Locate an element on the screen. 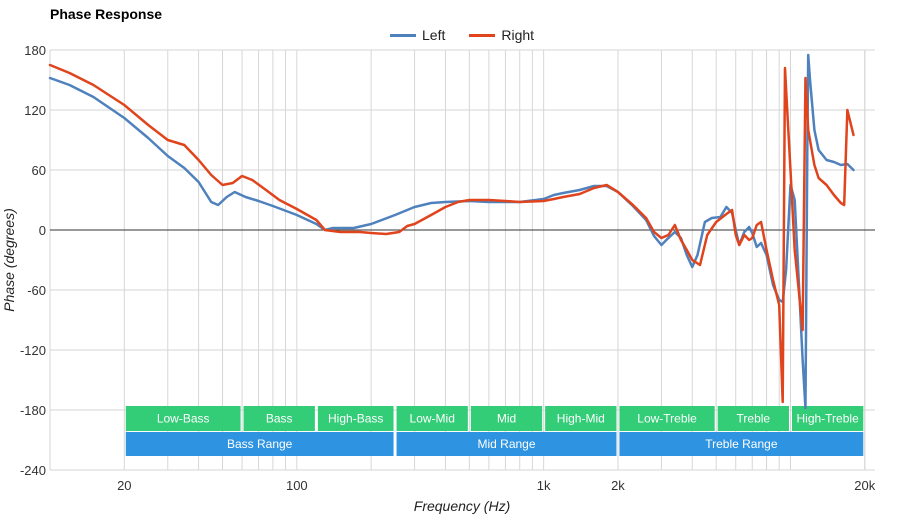  legend-item-left: Left is located at coordinates (417, 35).